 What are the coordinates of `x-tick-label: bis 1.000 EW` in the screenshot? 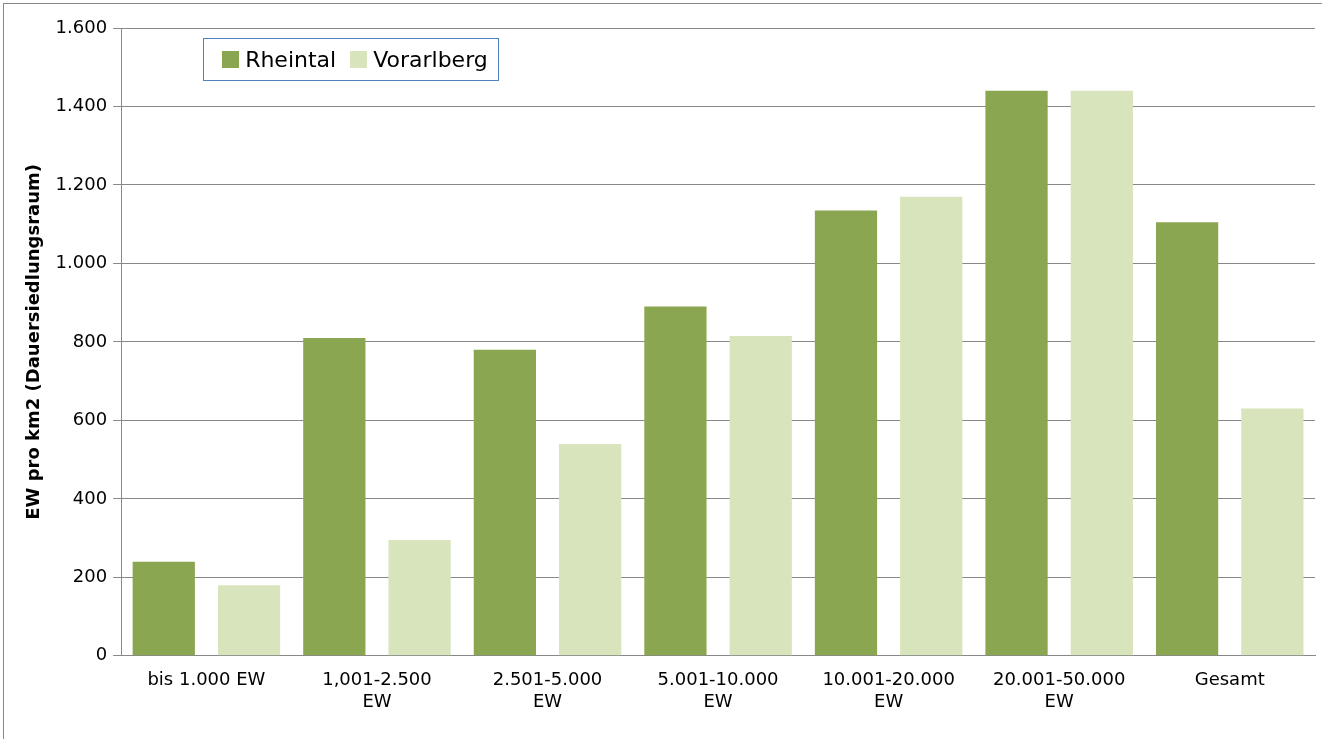 It's located at (206, 679).